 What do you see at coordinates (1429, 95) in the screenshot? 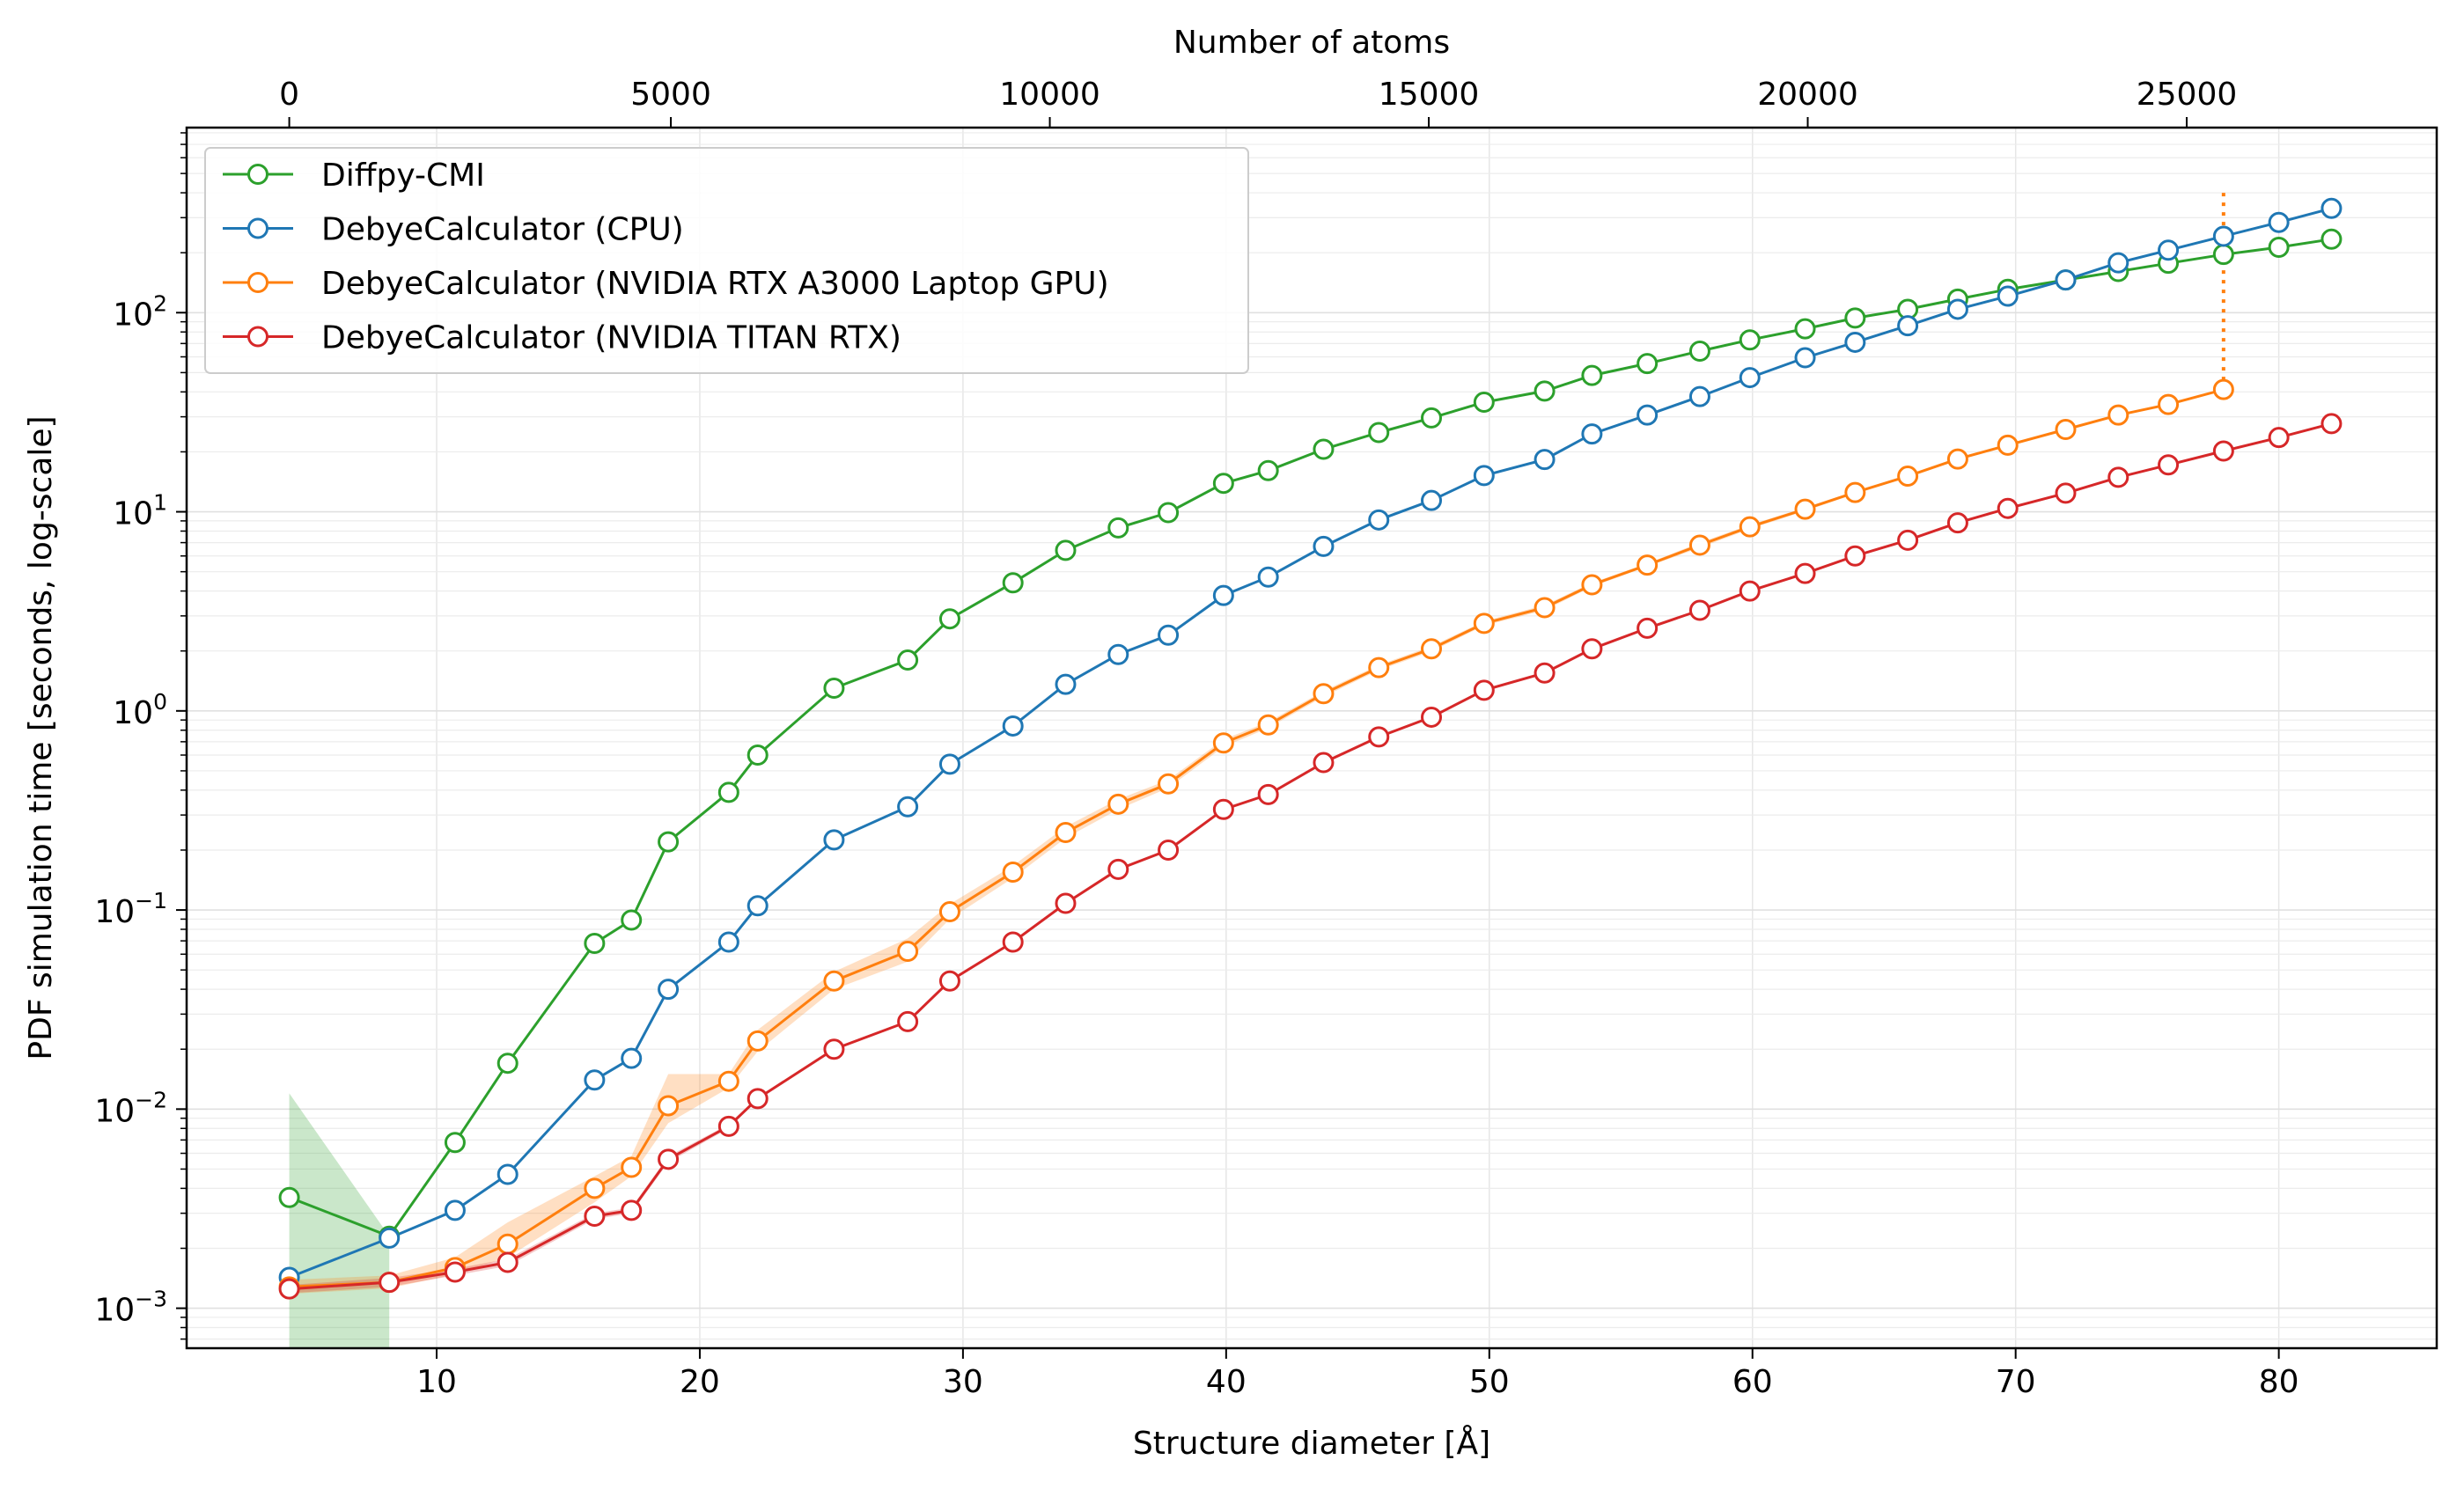
I see `top-x-tick-label: 15000` at bounding box center [1429, 95].